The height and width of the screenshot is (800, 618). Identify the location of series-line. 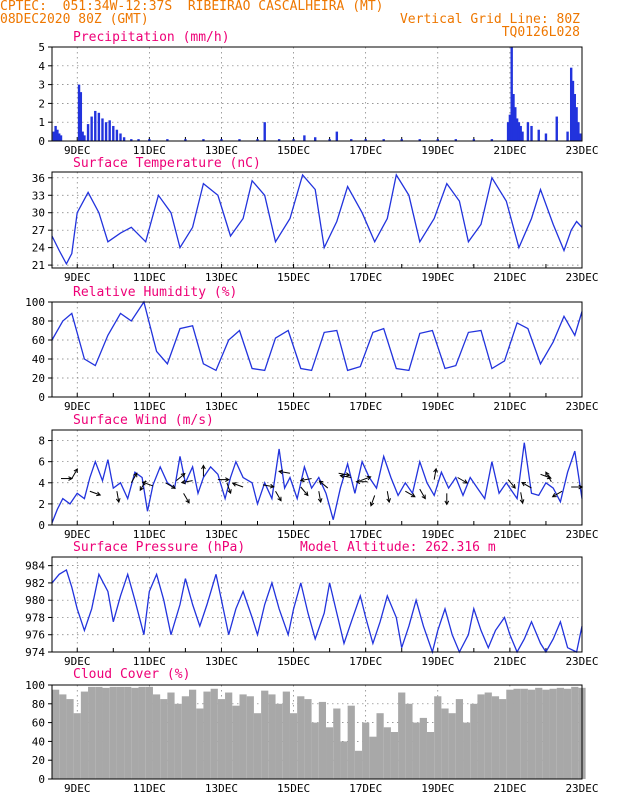
(317, 483).